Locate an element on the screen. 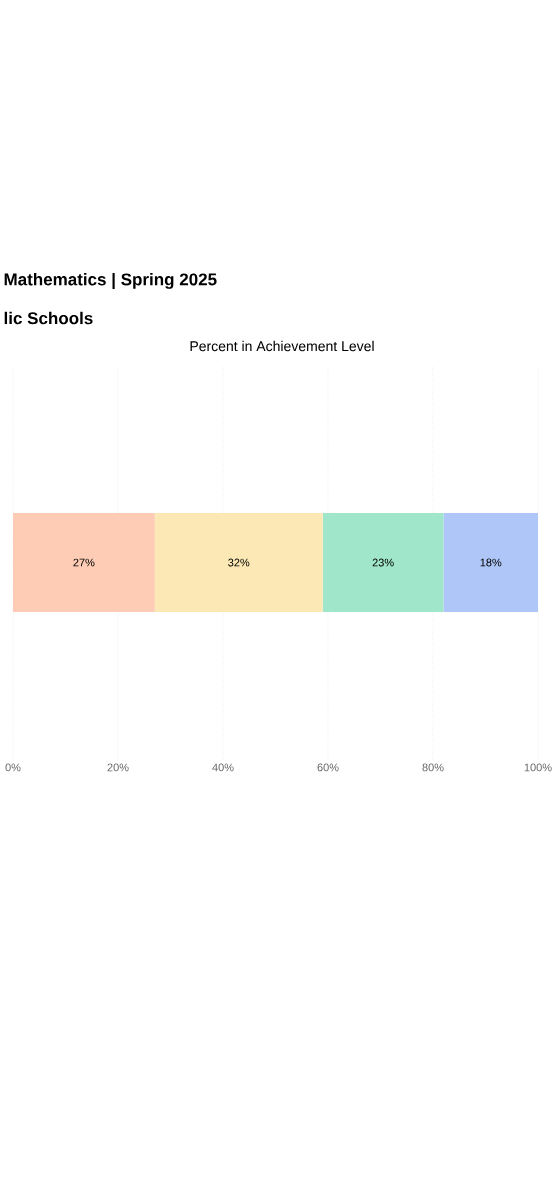 Image resolution: width=553 pixels, height=1200 pixels. x-tick-label: 100% is located at coordinates (538, 767).